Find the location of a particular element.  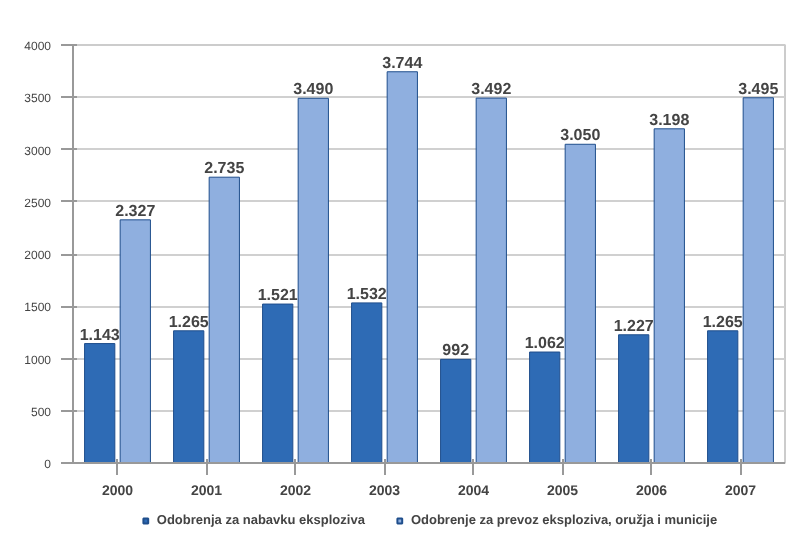

data-label: 3.490 is located at coordinates (314, 89).